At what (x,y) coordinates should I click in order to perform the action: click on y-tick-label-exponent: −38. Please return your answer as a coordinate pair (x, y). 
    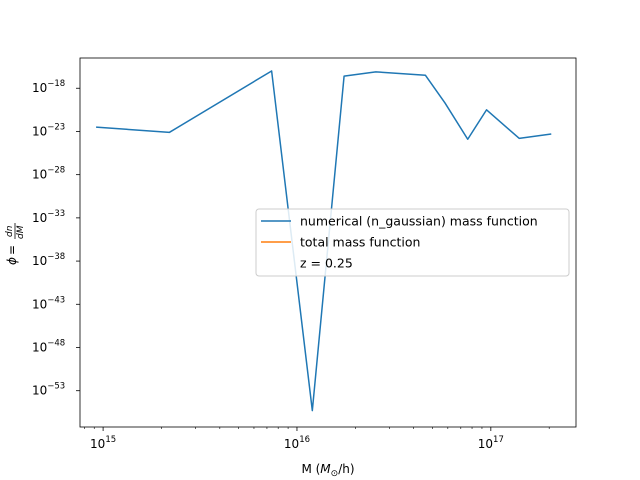
    Looking at the image, I should click on (56, 257).